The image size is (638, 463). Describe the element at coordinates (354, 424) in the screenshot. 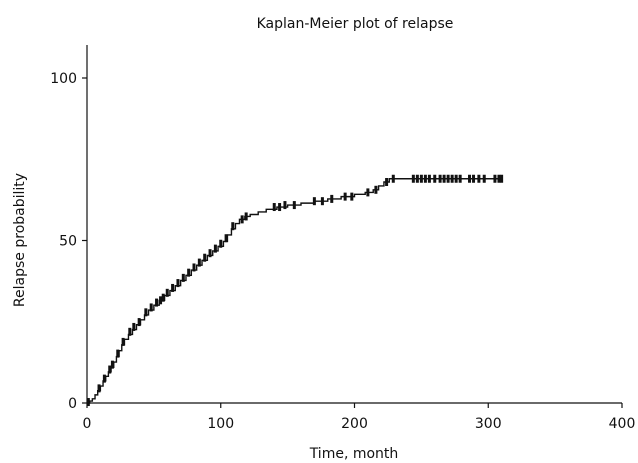

I see `x-tick-label-2: 200` at that location.